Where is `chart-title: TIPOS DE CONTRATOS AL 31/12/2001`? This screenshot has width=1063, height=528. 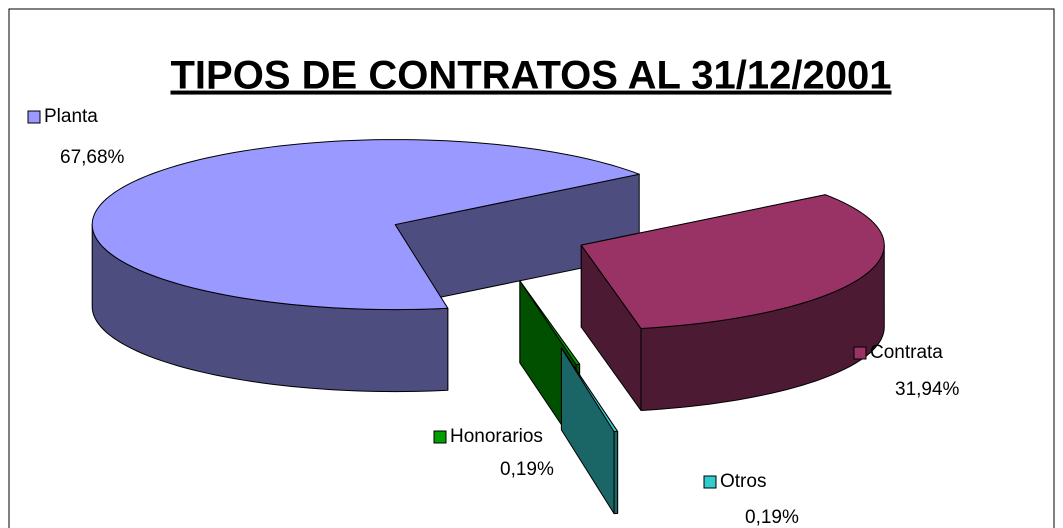
chart-title: TIPOS DE CONTRATOS AL 31/12/2001 is located at coordinates (531, 76).